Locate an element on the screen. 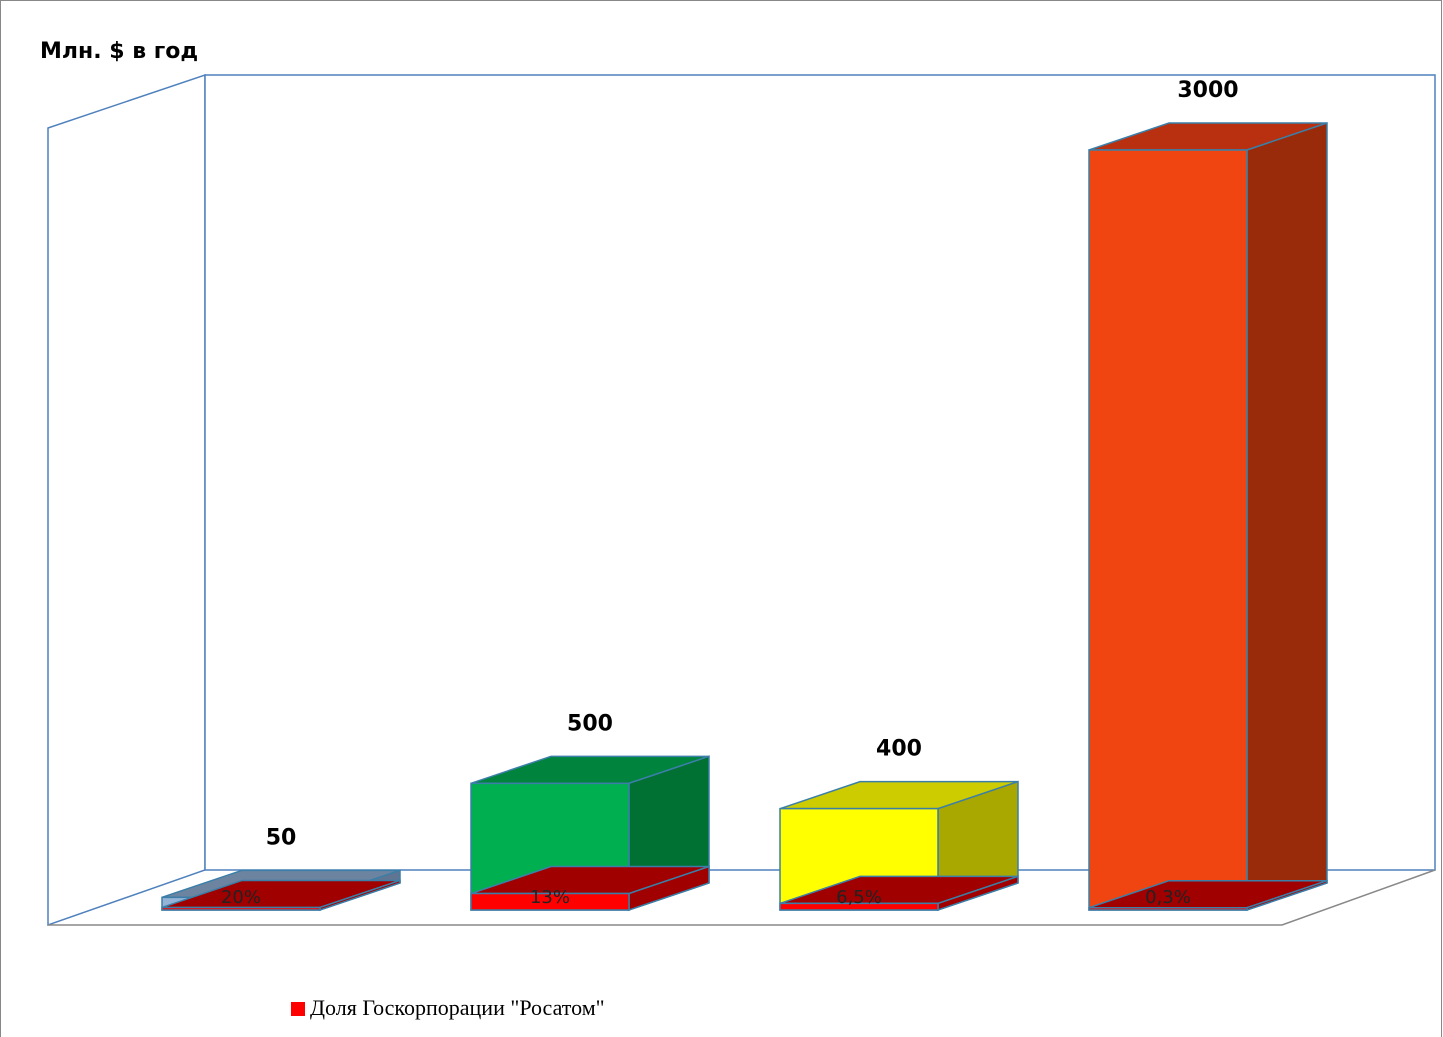 The width and height of the screenshot is (1443, 1037). share-label: 20% is located at coordinates (241, 897).